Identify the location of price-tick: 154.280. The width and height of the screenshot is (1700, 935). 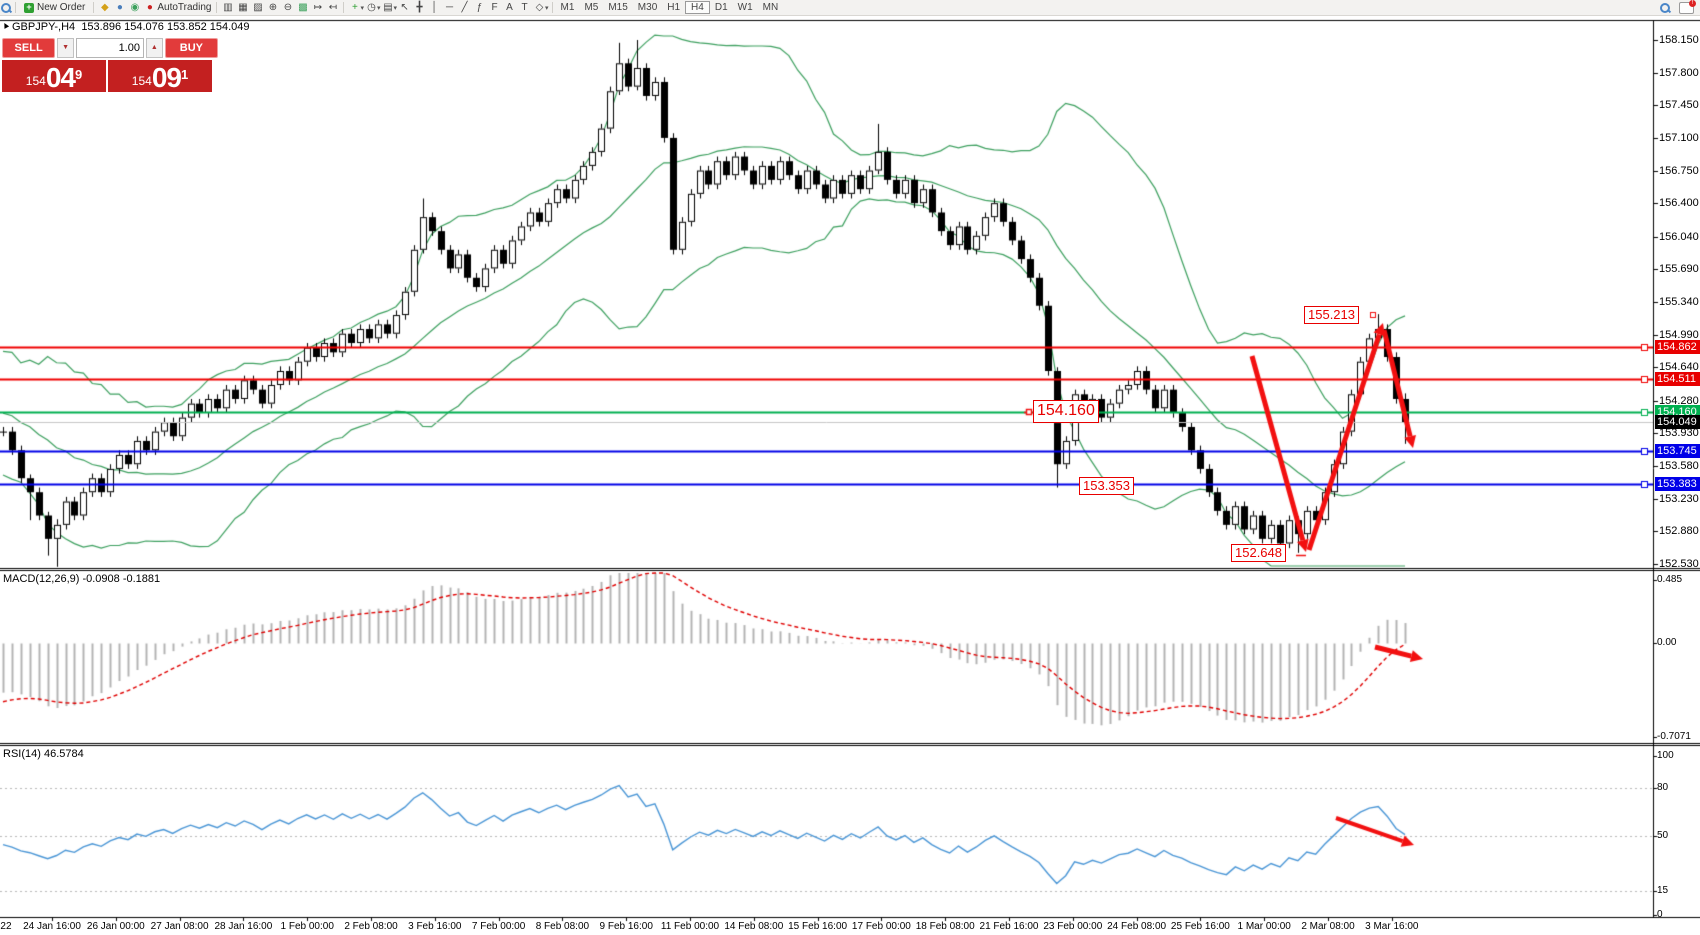
(1679, 400).